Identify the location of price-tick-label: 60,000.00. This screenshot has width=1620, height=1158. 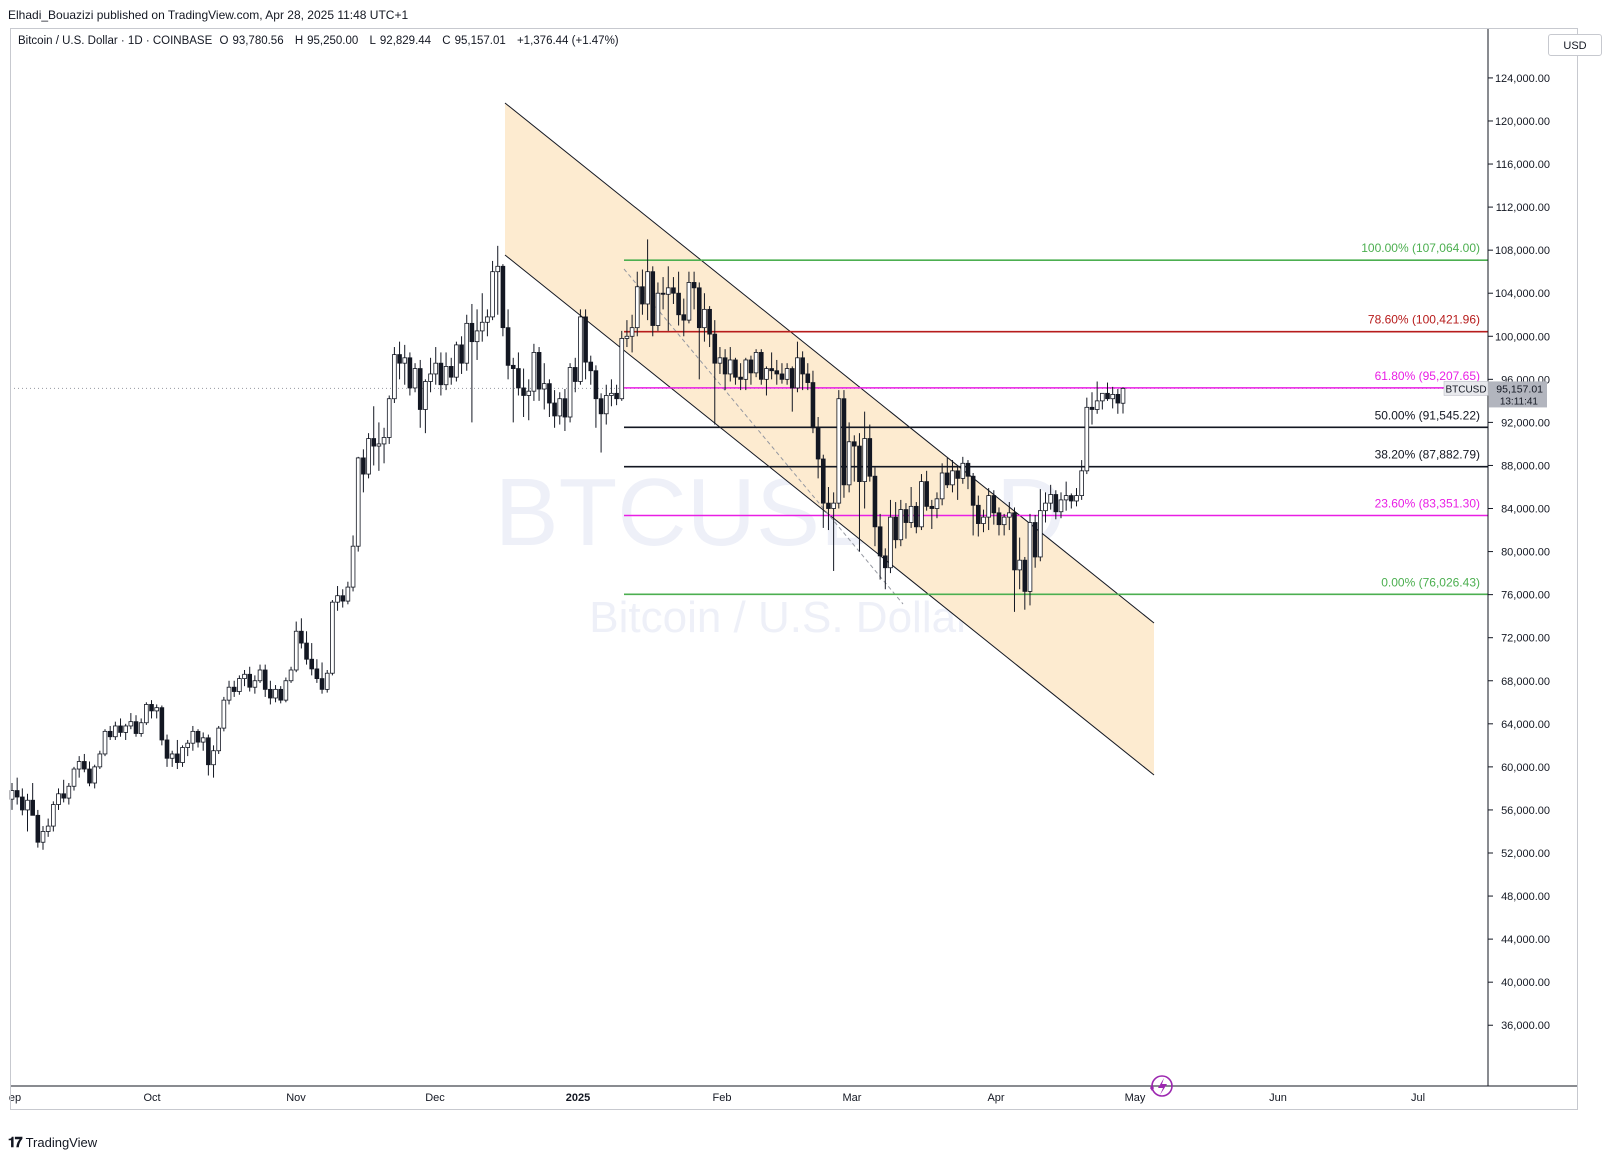
(1525, 768).